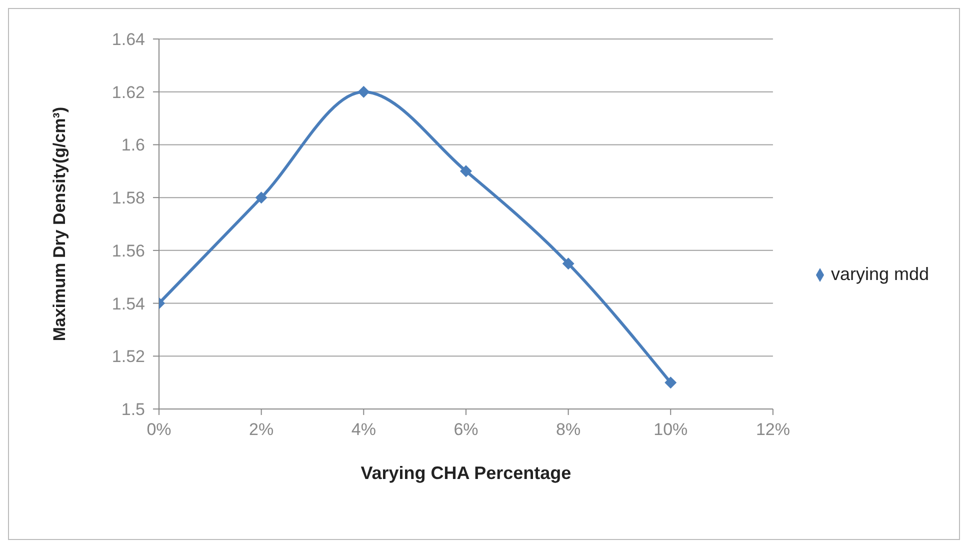  What do you see at coordinates (159, 430) in the screenshot?
I see `x-tick-label: 0%` at bounding box center [159, 430].